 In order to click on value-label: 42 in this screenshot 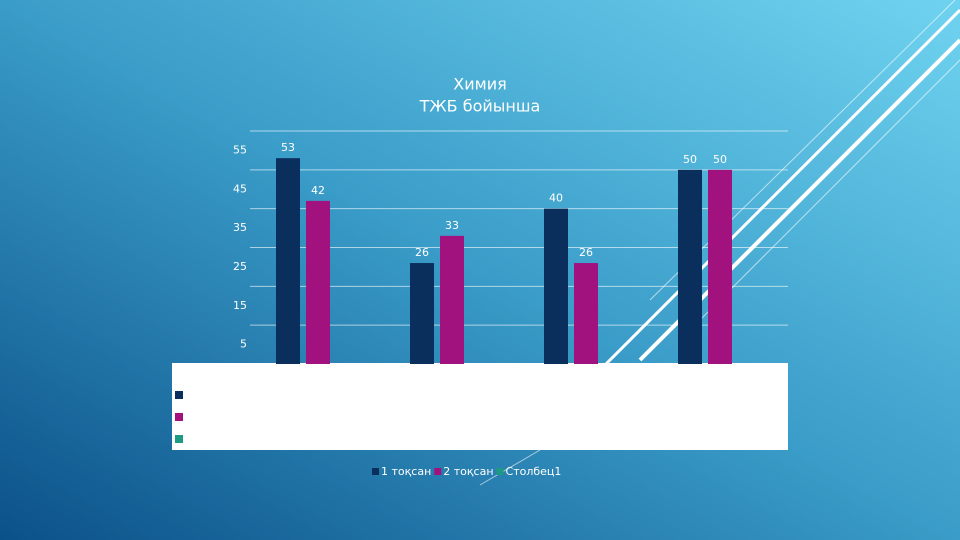, I will do `click(318, 190)`.